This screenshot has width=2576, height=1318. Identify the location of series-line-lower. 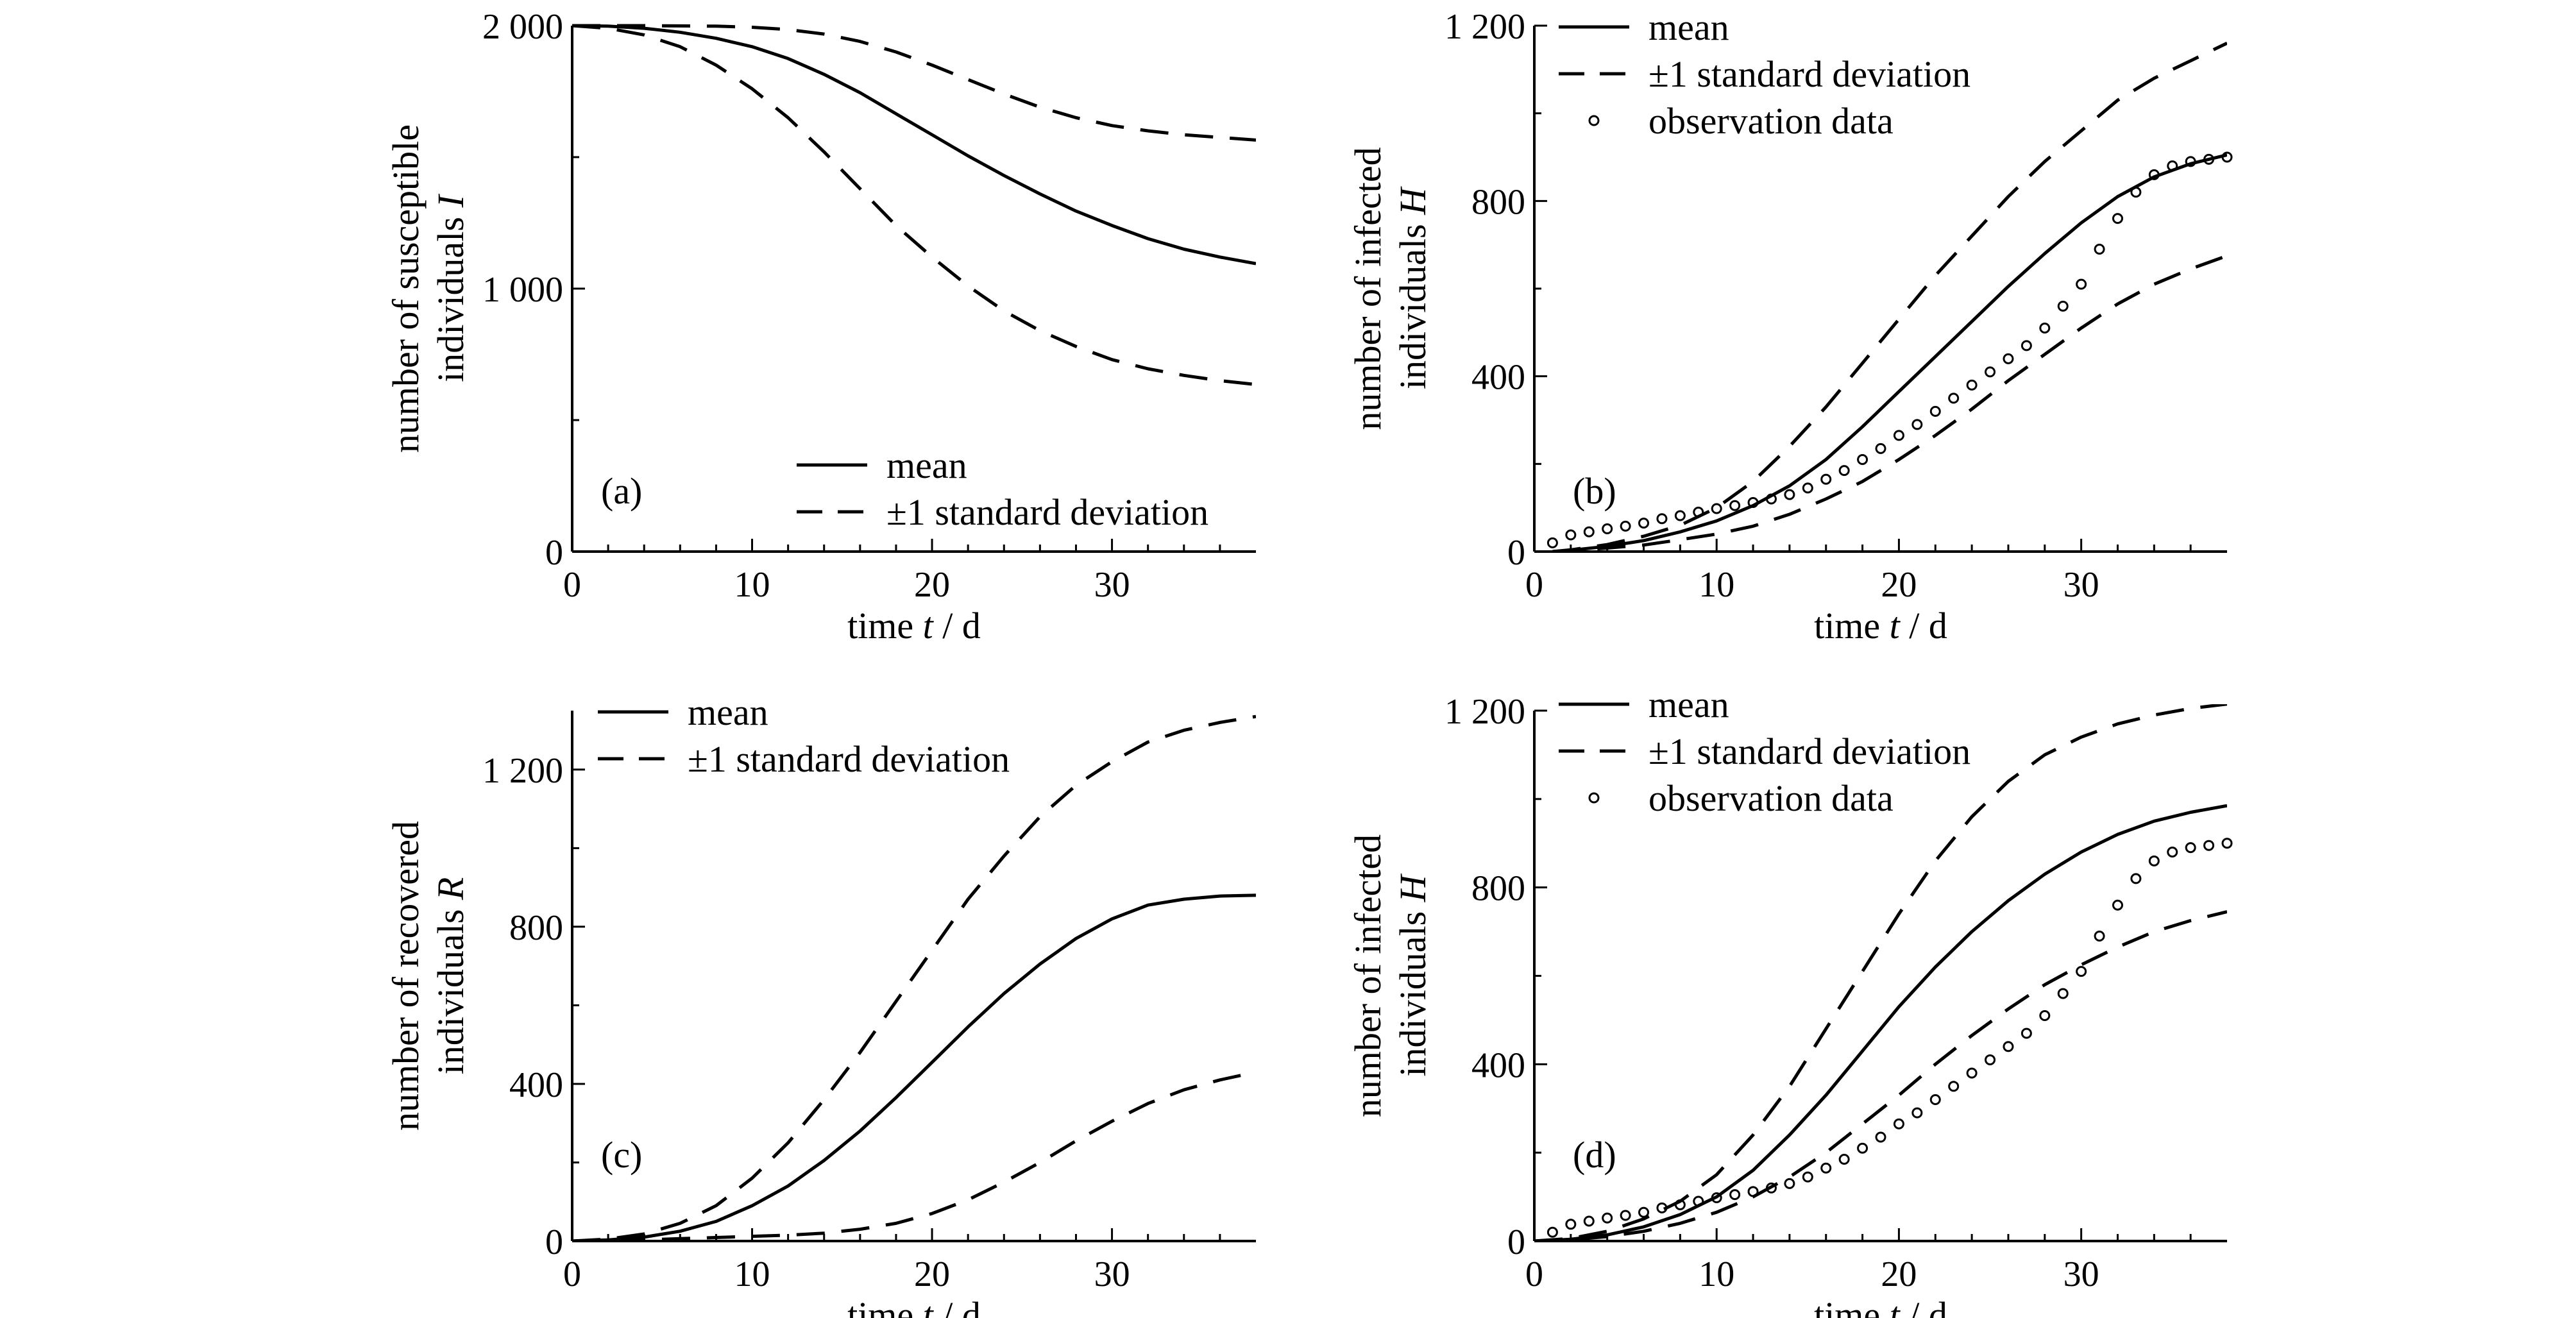
(1880, 1075).